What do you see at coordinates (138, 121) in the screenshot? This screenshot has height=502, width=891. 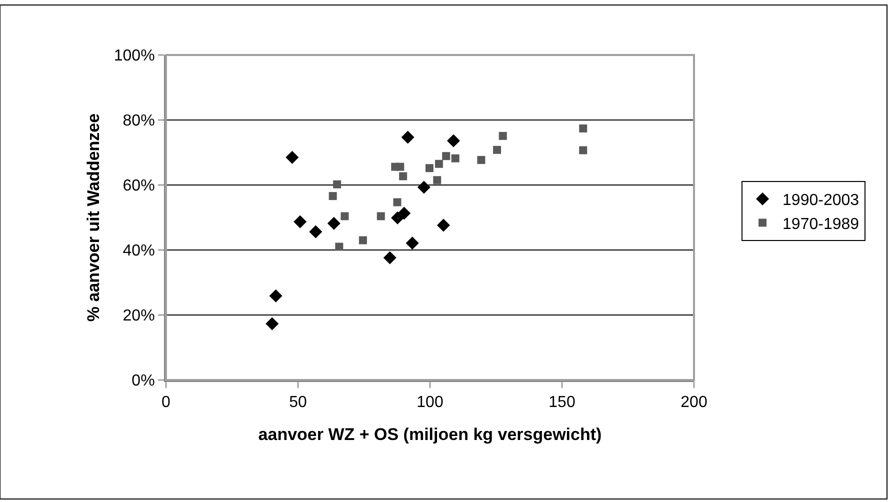 I see `y-tick-label: 80%` at bounding box center [138, 121].